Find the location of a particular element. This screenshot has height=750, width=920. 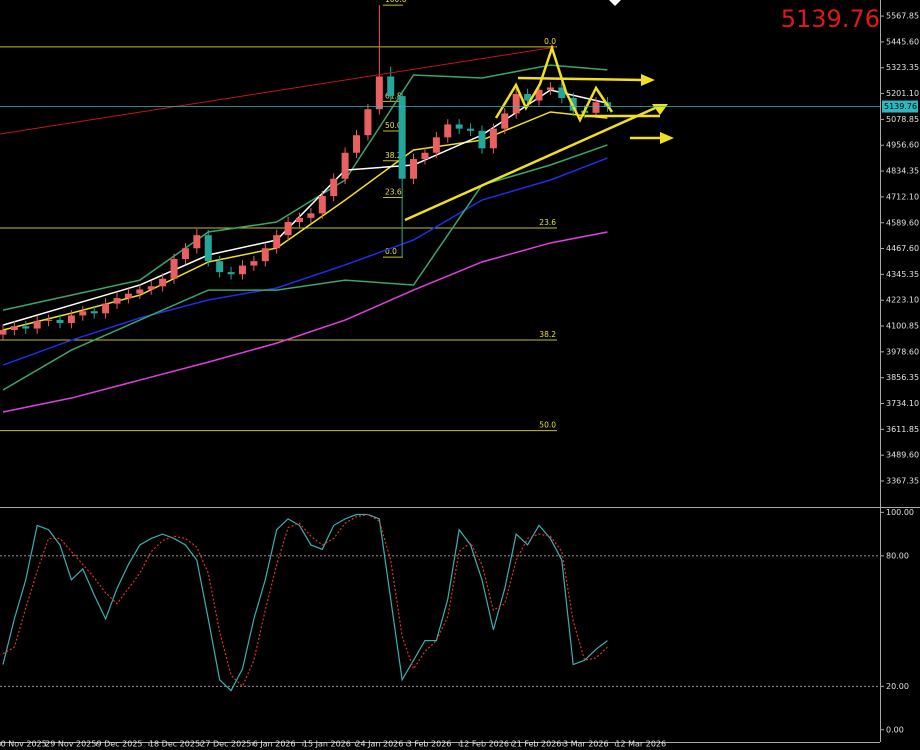

marker is located at coordinates (615, 3).